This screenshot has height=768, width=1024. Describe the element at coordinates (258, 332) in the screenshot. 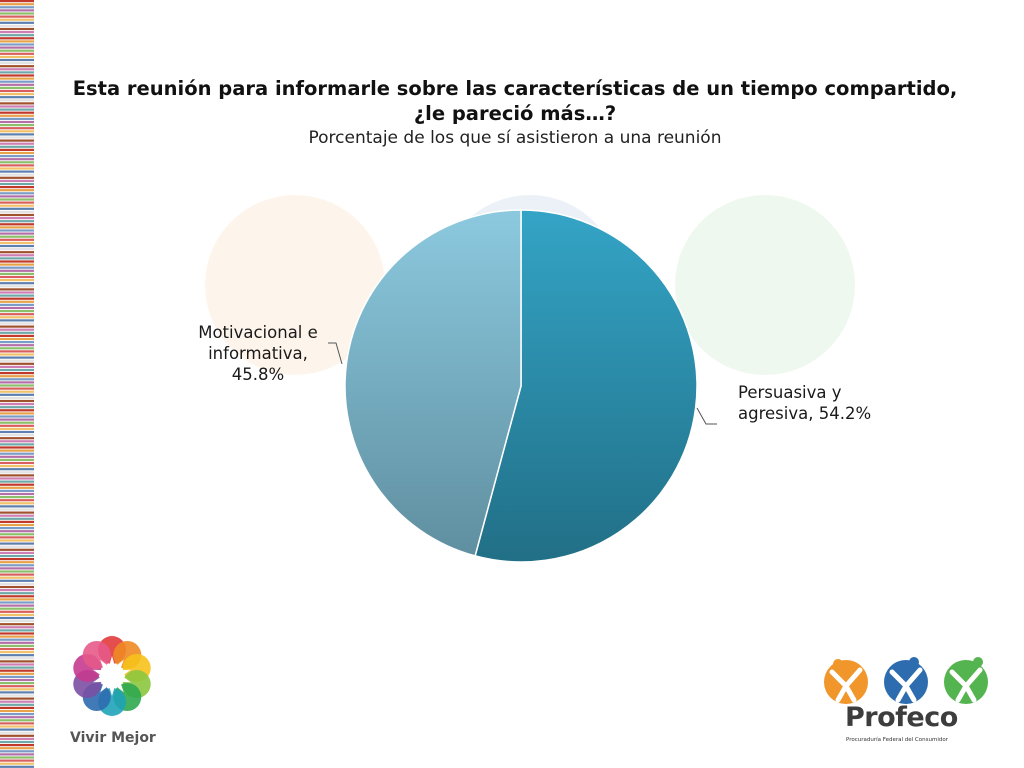

I see `slice-label-motivacional-e-informativa: Motivacional e` at that location.